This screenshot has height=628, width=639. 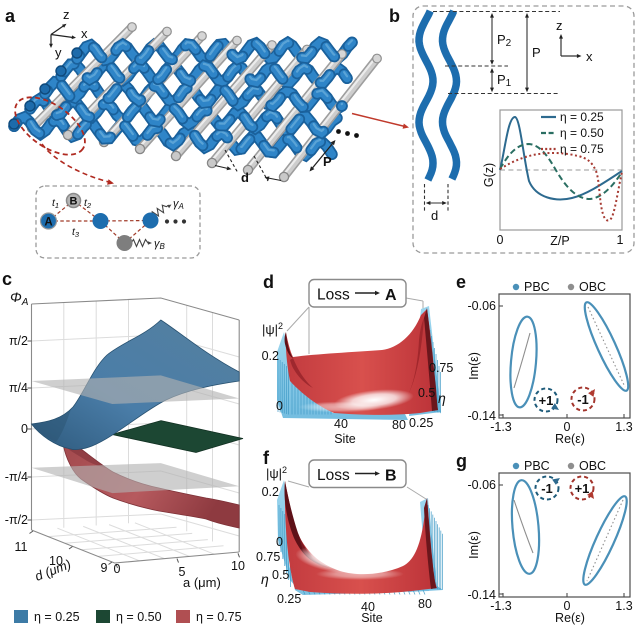 I want to click on svg-text: e, so click(x=461, y=282).